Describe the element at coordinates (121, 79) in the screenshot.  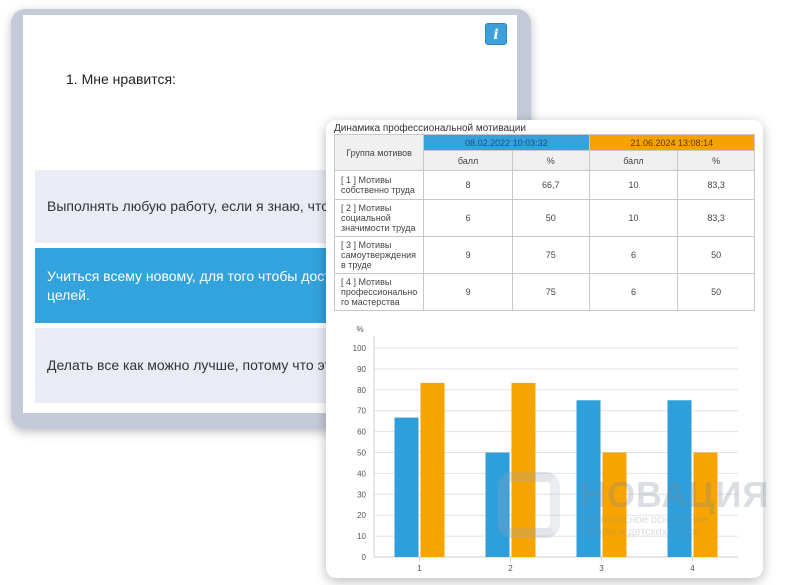
I see `question-title: 1. Мне нравится:` at that location.